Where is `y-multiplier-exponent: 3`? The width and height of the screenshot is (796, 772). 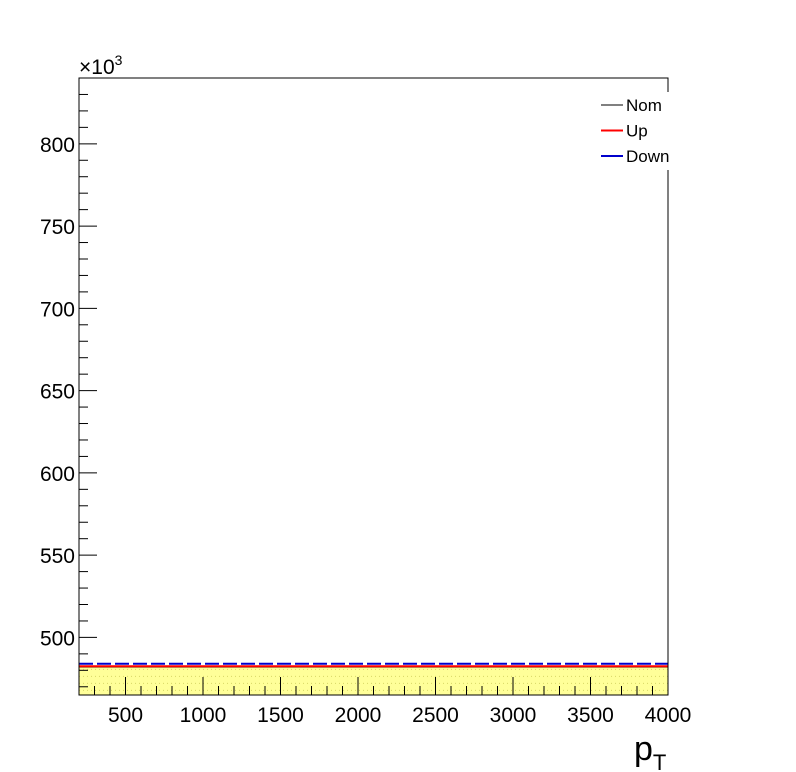 y-multiplier-exponent: 3 is located at coordinates (119, 60).